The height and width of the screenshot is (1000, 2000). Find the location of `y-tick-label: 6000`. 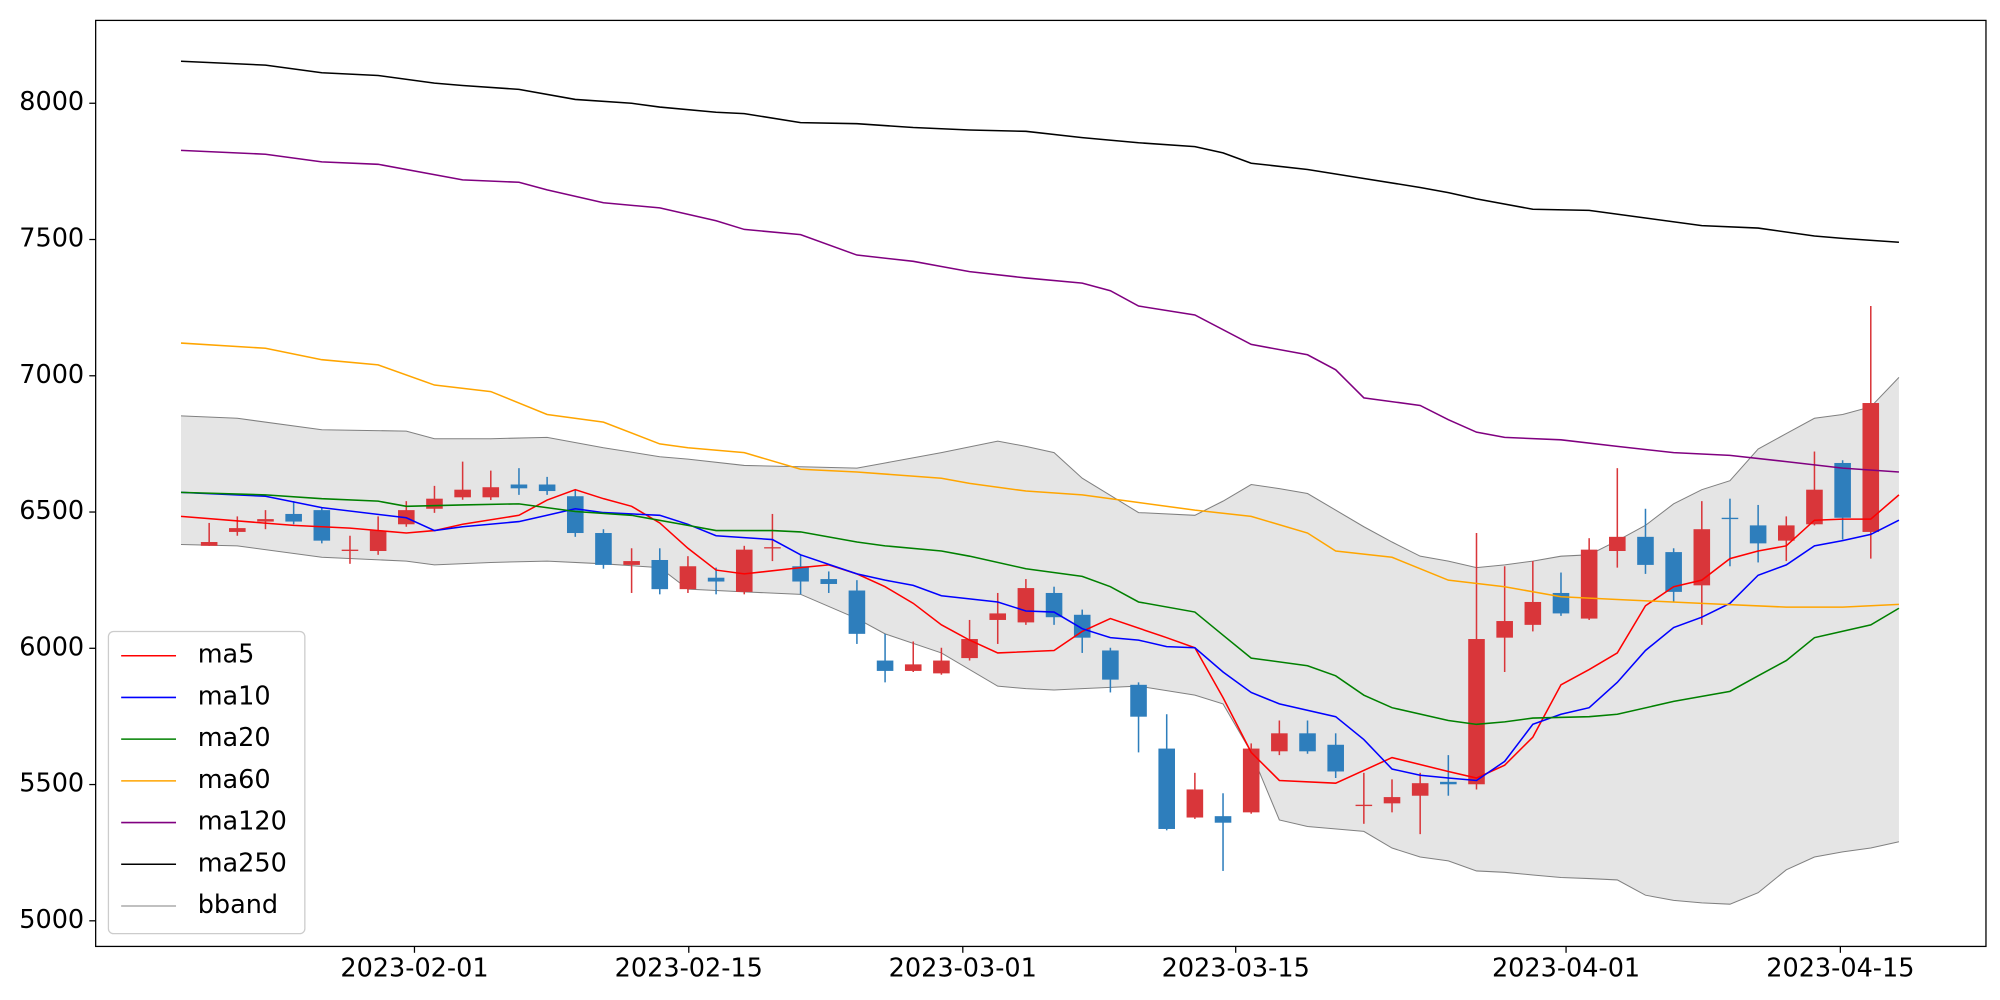

y-tick-label: 6000 is located at coordinates (51, 647).